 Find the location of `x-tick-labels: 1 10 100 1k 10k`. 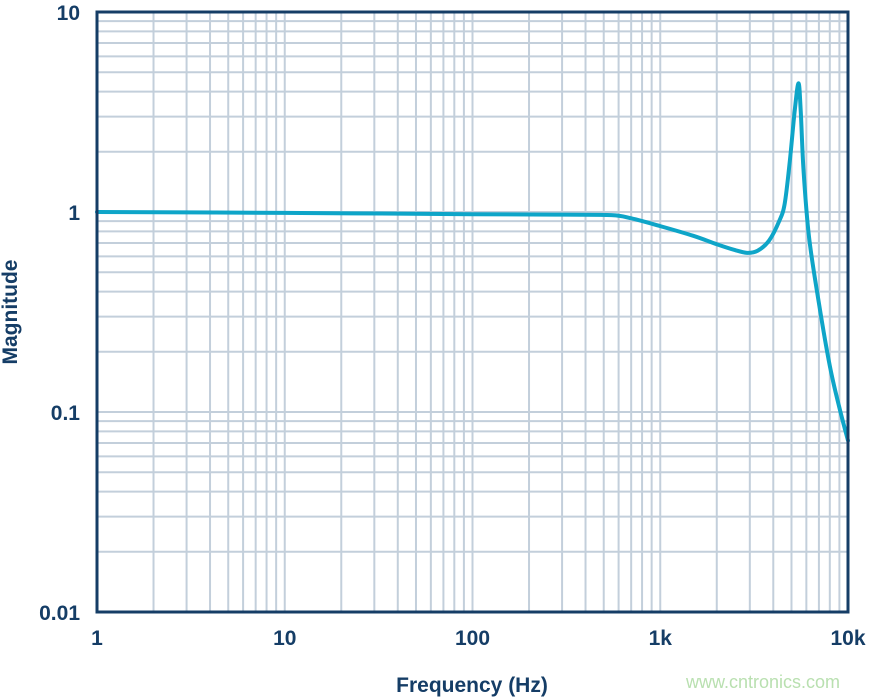

x-tick-labels: 1 10 100 1k 10k is located at coordinates (478, 638).